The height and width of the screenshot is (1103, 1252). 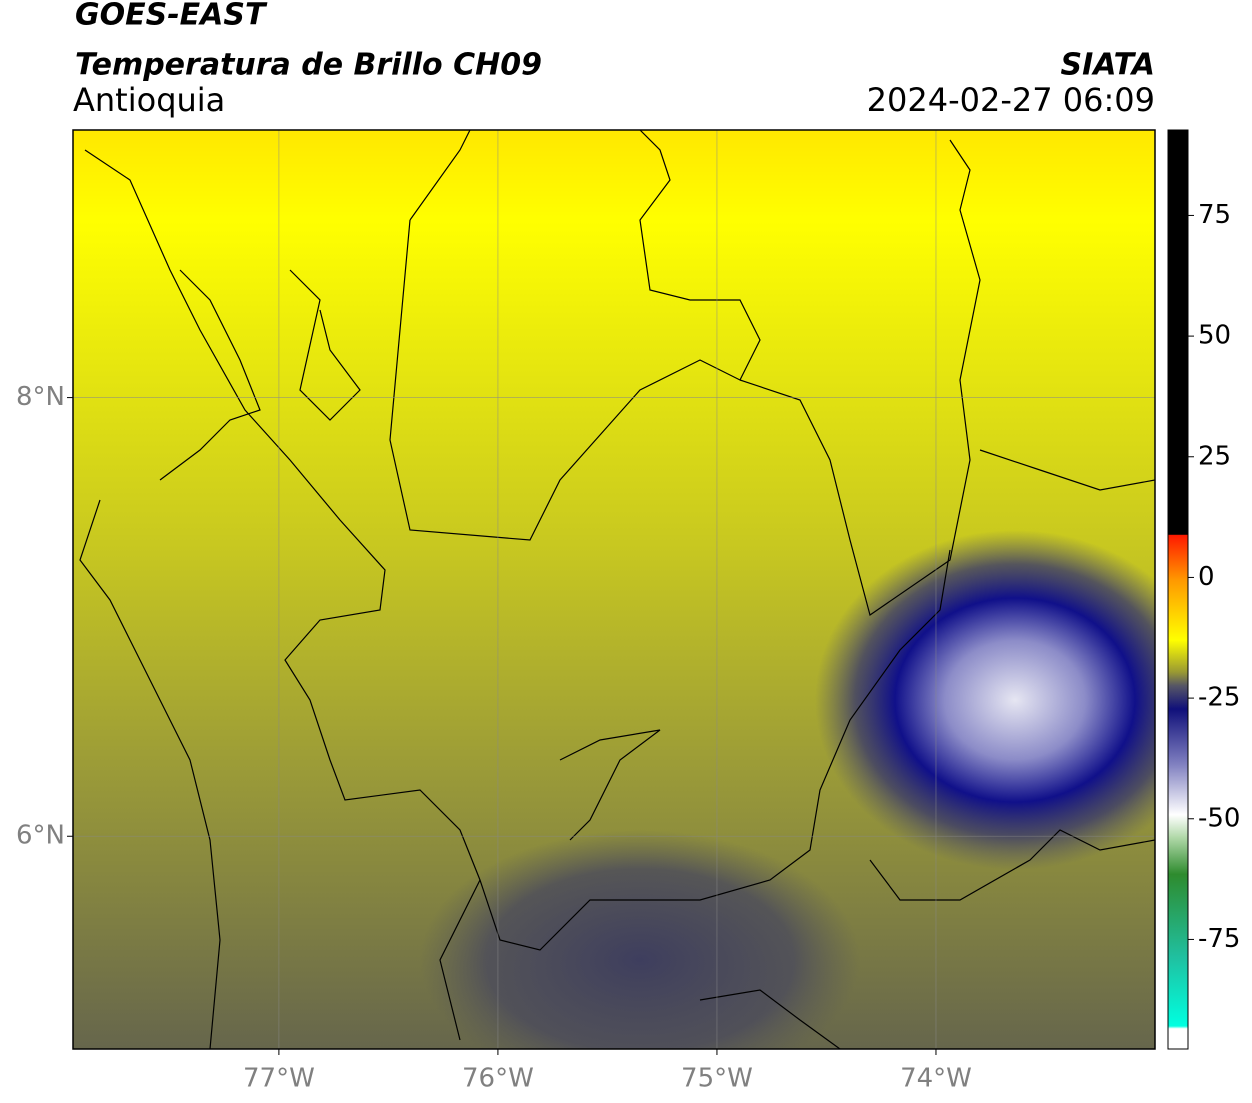 I want to click on x-tick-label: 74°W, so click(x=936, y=1079).